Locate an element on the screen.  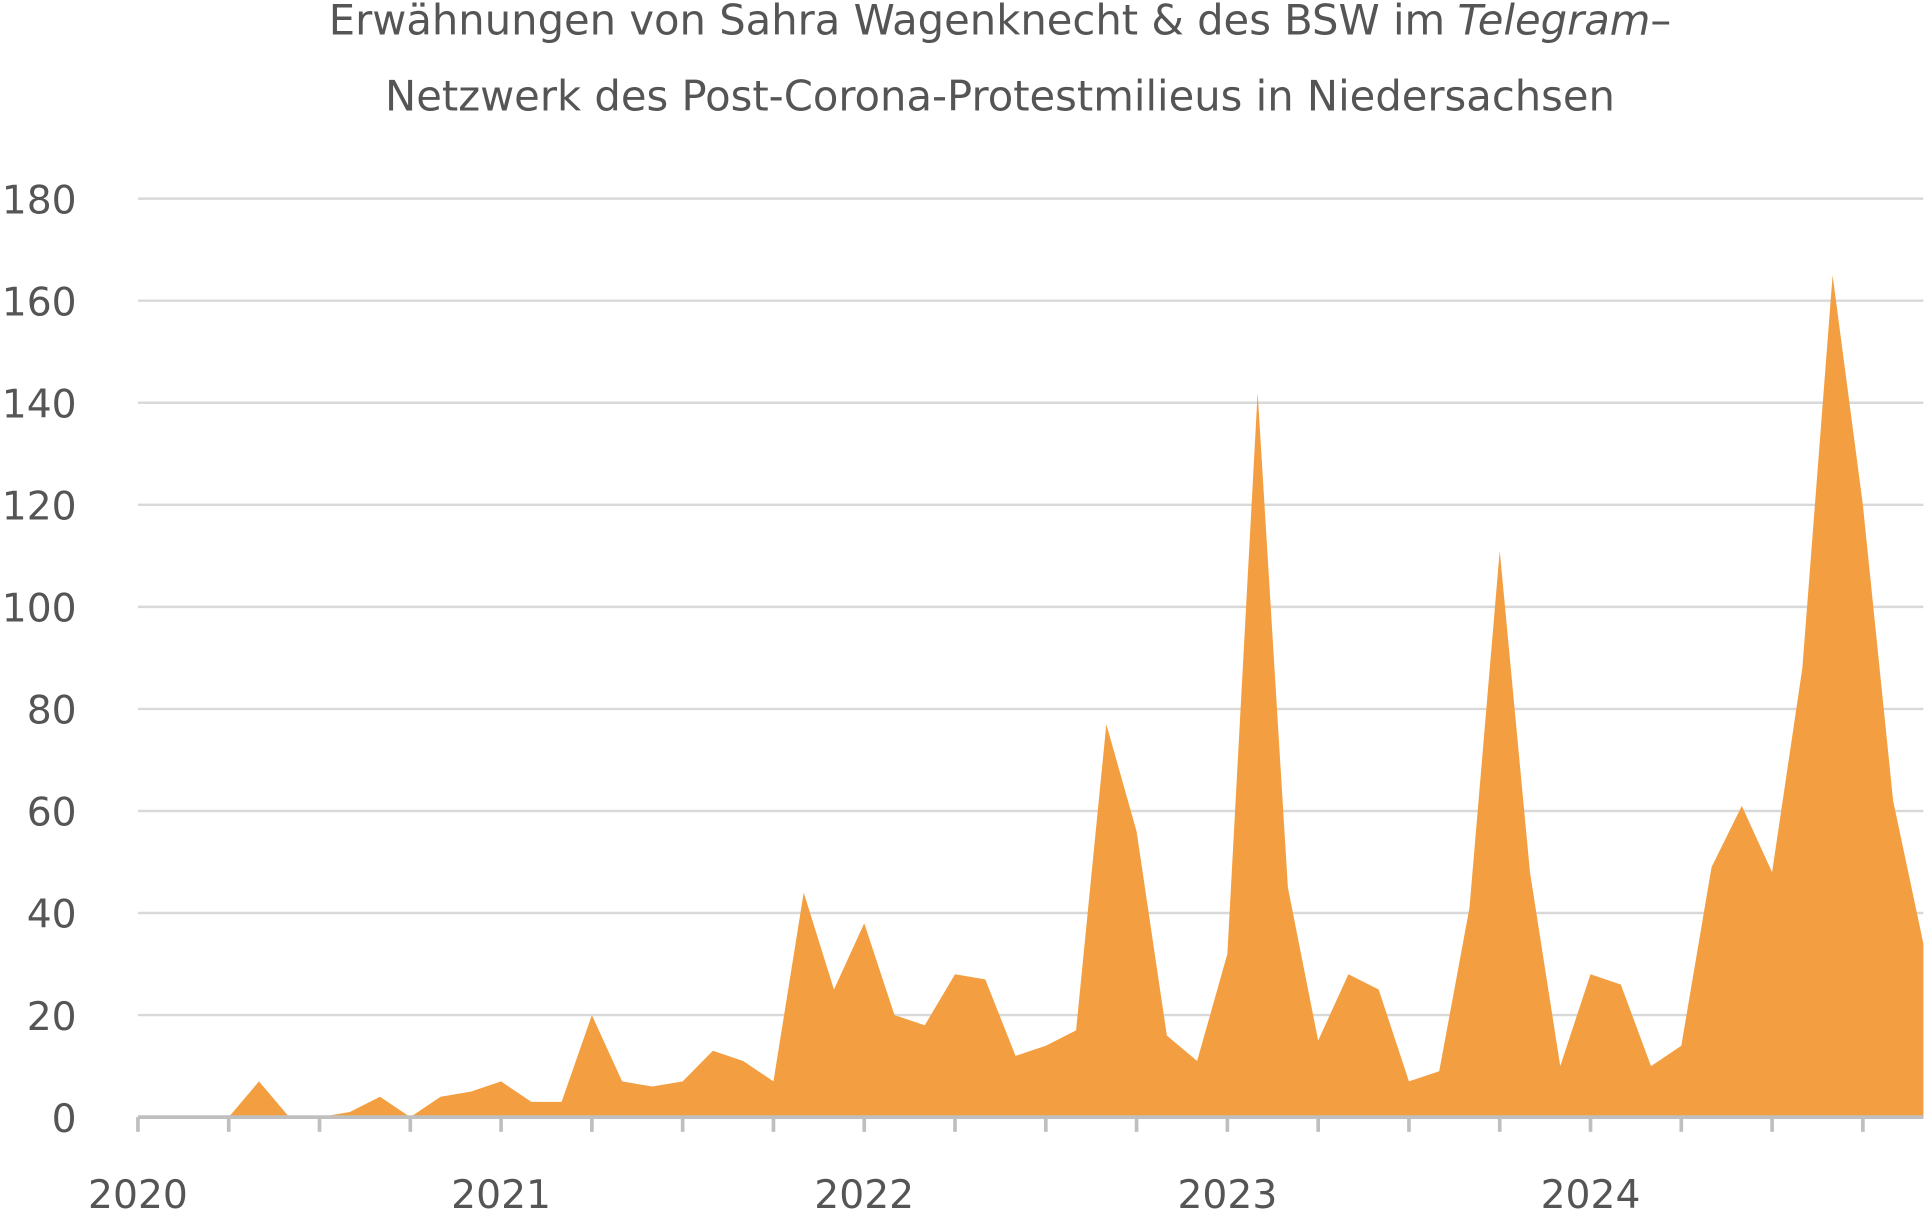
title-text: Telegram is located at coordinates (1553, 22).